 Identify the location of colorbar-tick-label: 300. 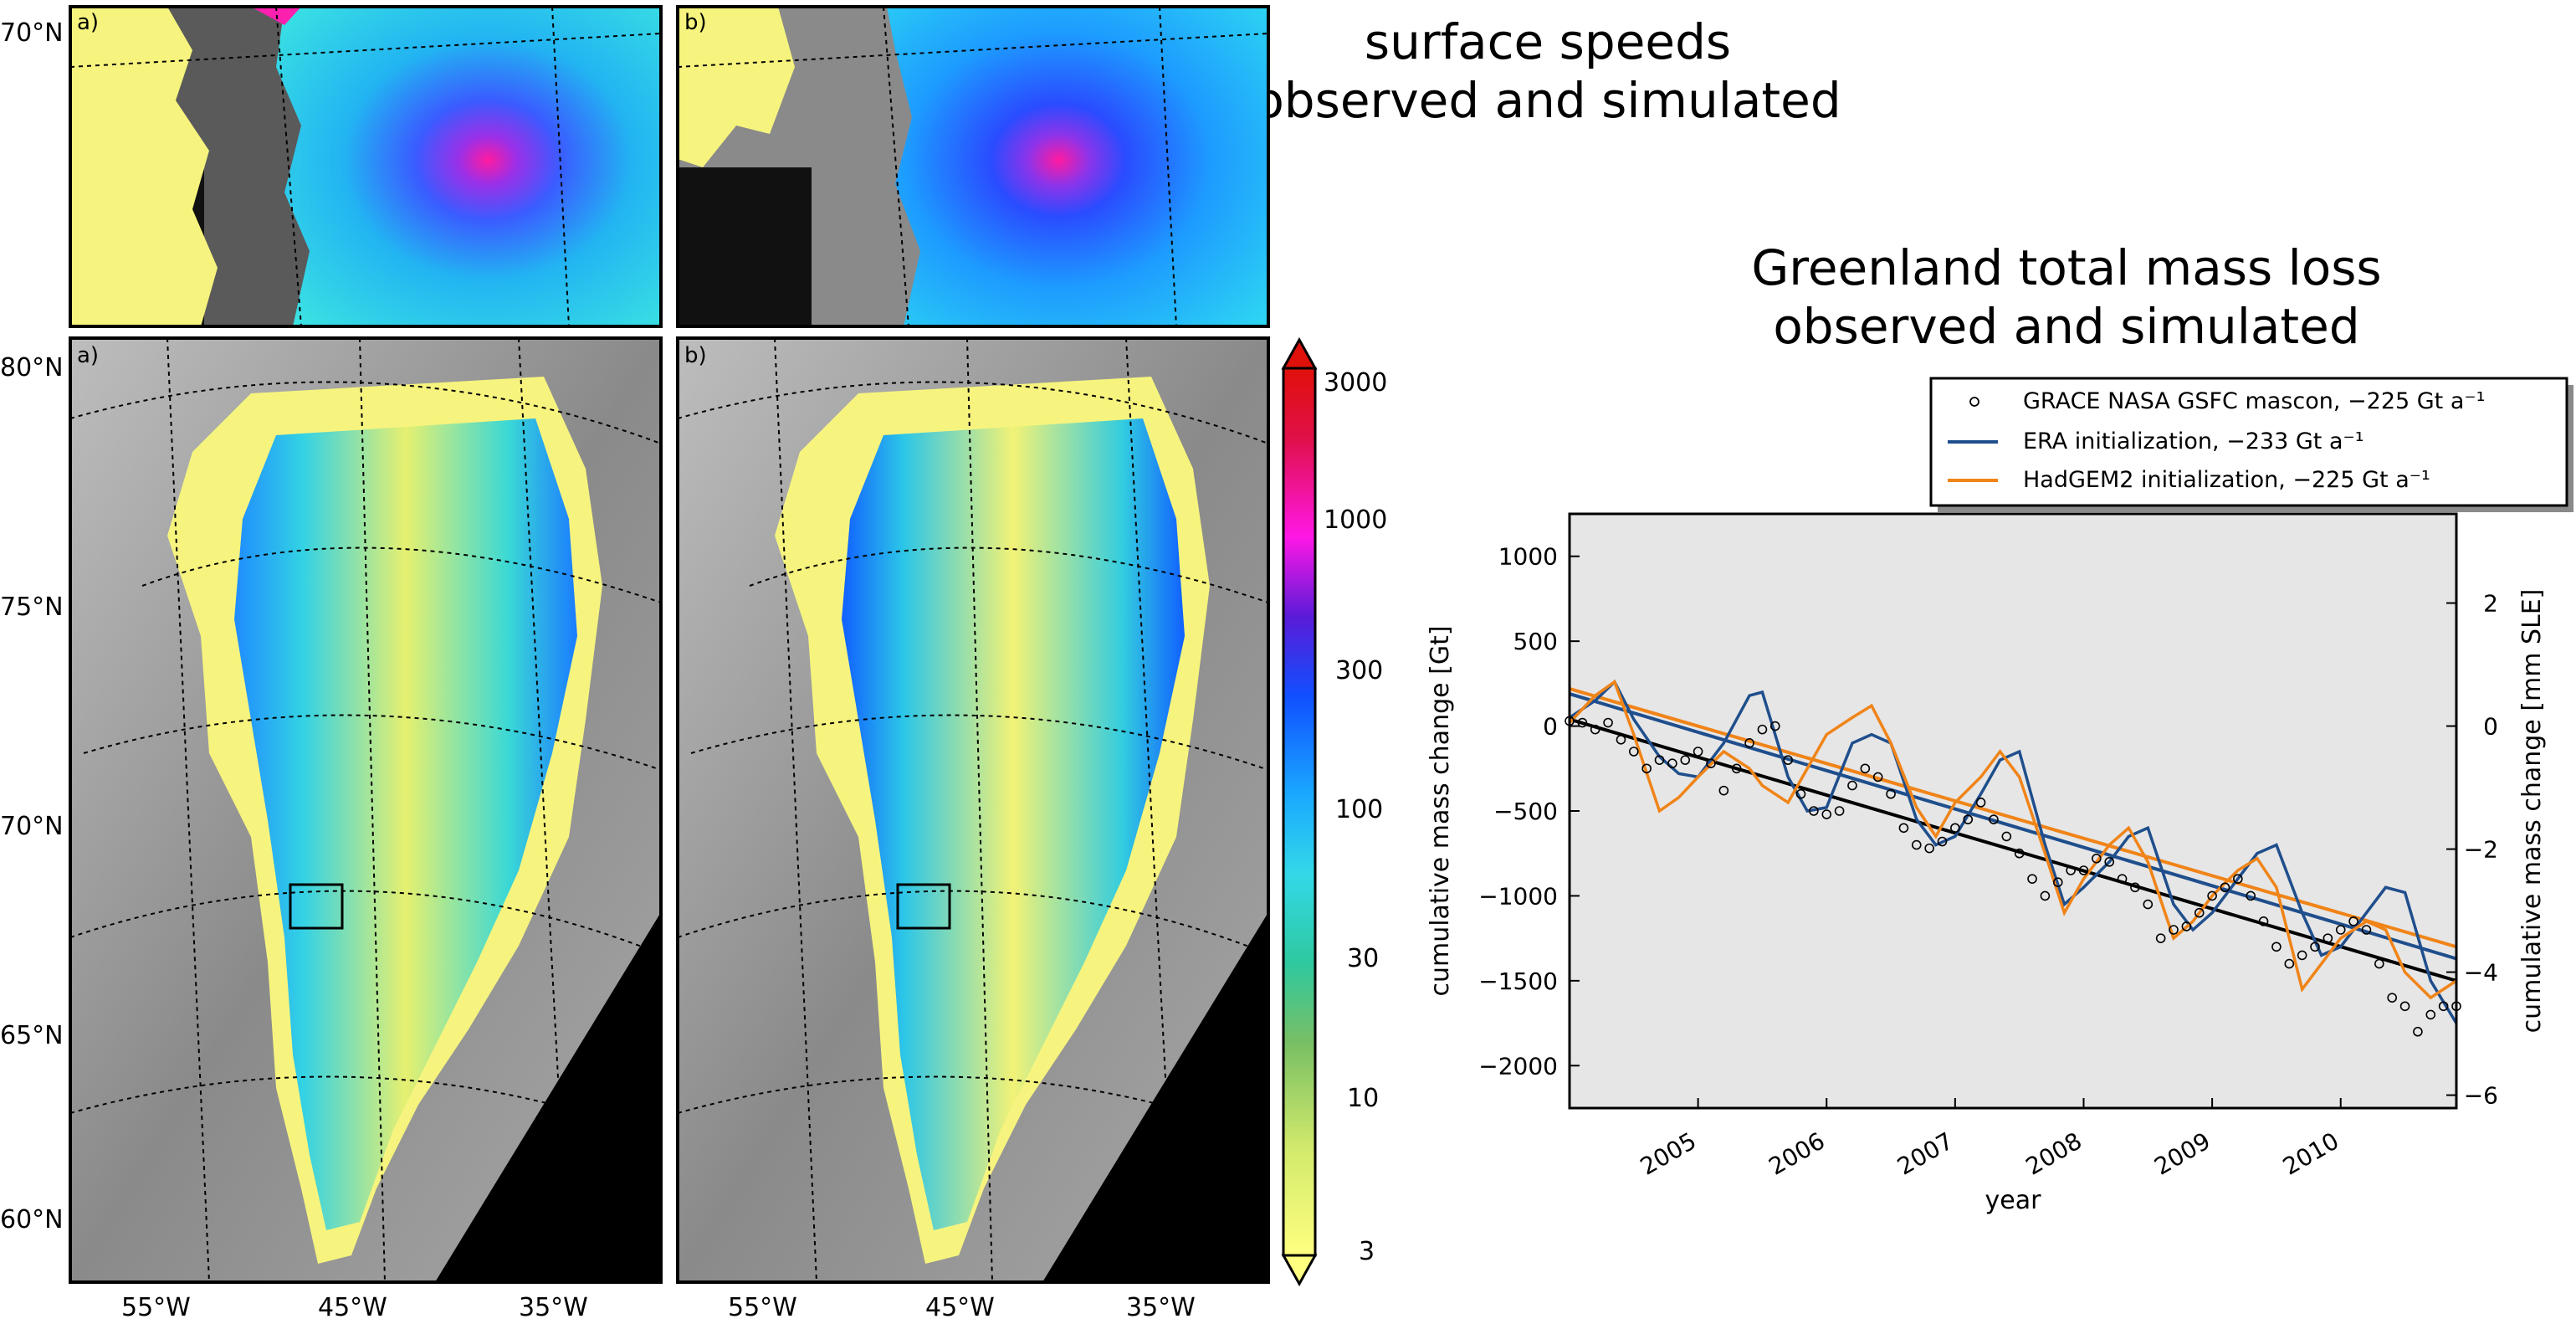
(1360, 671).